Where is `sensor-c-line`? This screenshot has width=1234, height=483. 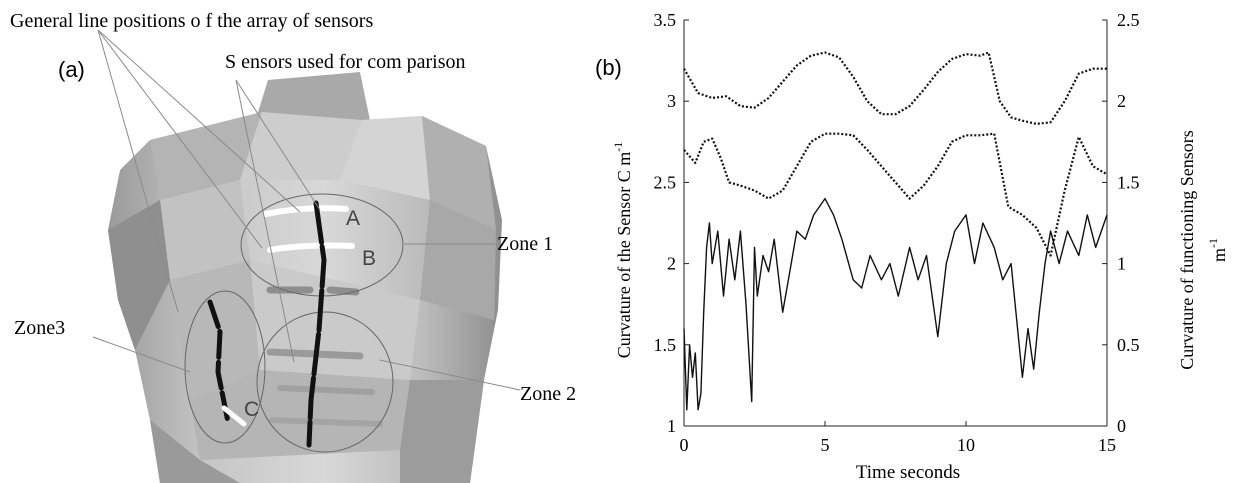 sensor-c-line is located at coordinates (234, 416).